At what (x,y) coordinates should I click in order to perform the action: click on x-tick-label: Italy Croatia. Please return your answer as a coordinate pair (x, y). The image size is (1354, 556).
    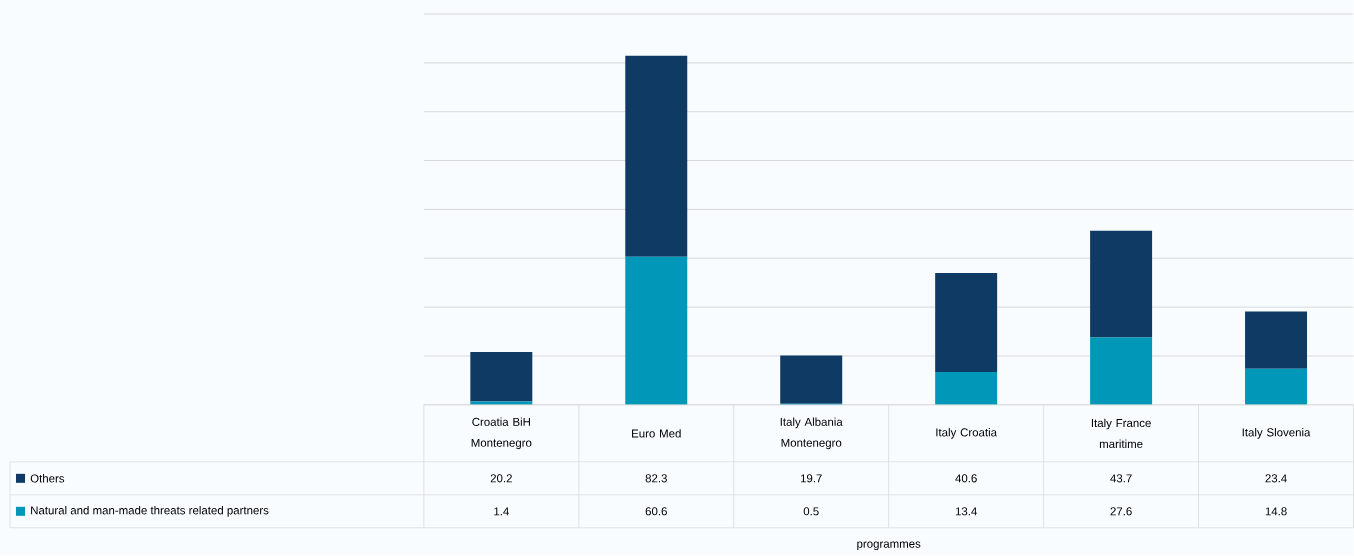
    Looking at the image, I should click on (967, 433).